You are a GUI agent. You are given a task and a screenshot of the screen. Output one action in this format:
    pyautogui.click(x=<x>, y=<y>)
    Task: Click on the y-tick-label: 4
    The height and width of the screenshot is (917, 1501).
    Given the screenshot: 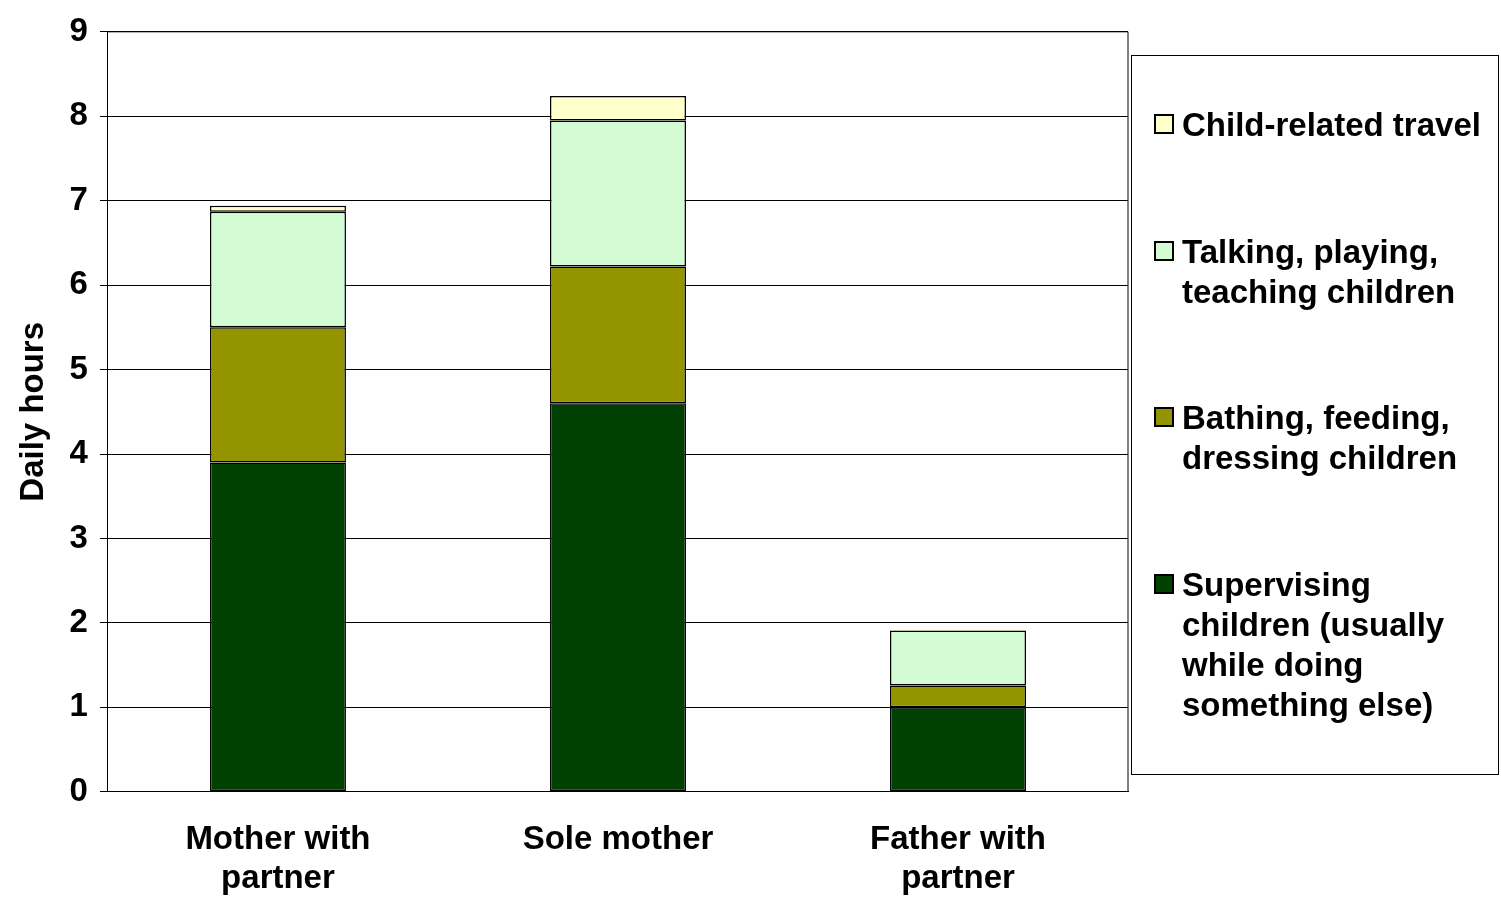 What is the action you would take?
    pyautogui.click(x=79, y=452)
    